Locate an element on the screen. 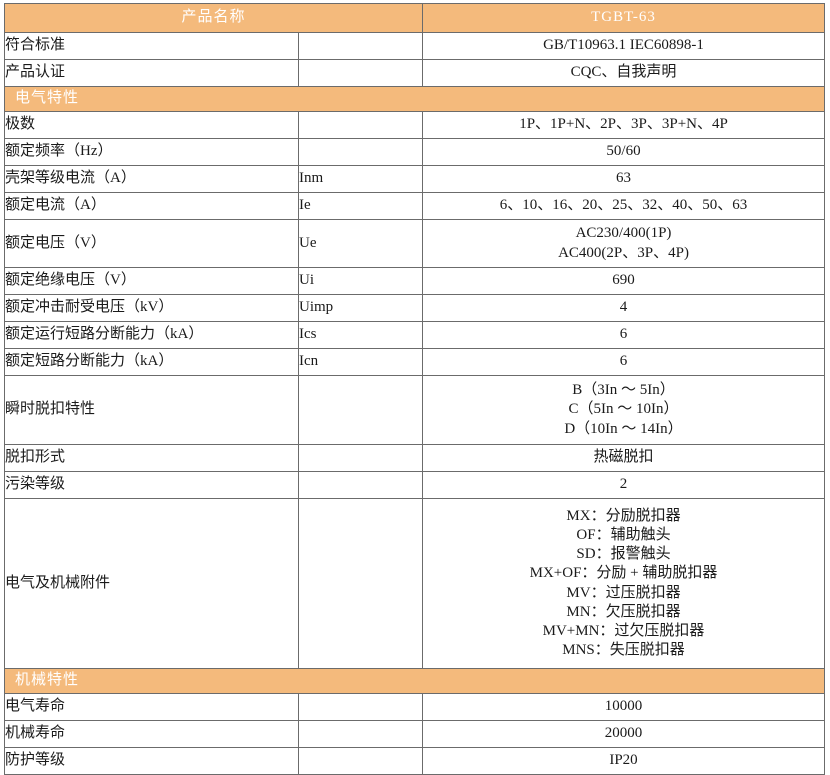  row-value-line: C（5In ～ 10In） is located at coordinates (623, 409).